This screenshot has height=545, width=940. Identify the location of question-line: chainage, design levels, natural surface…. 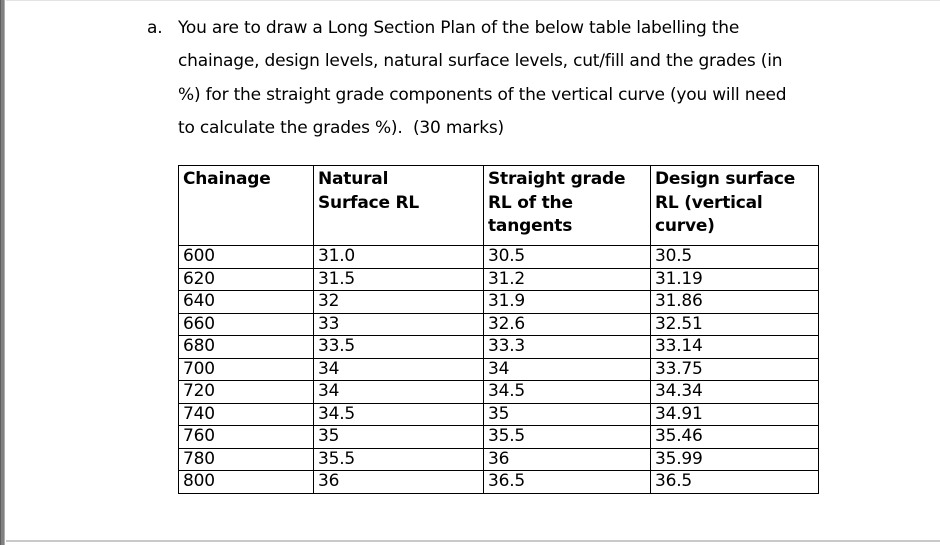
(480, 61).